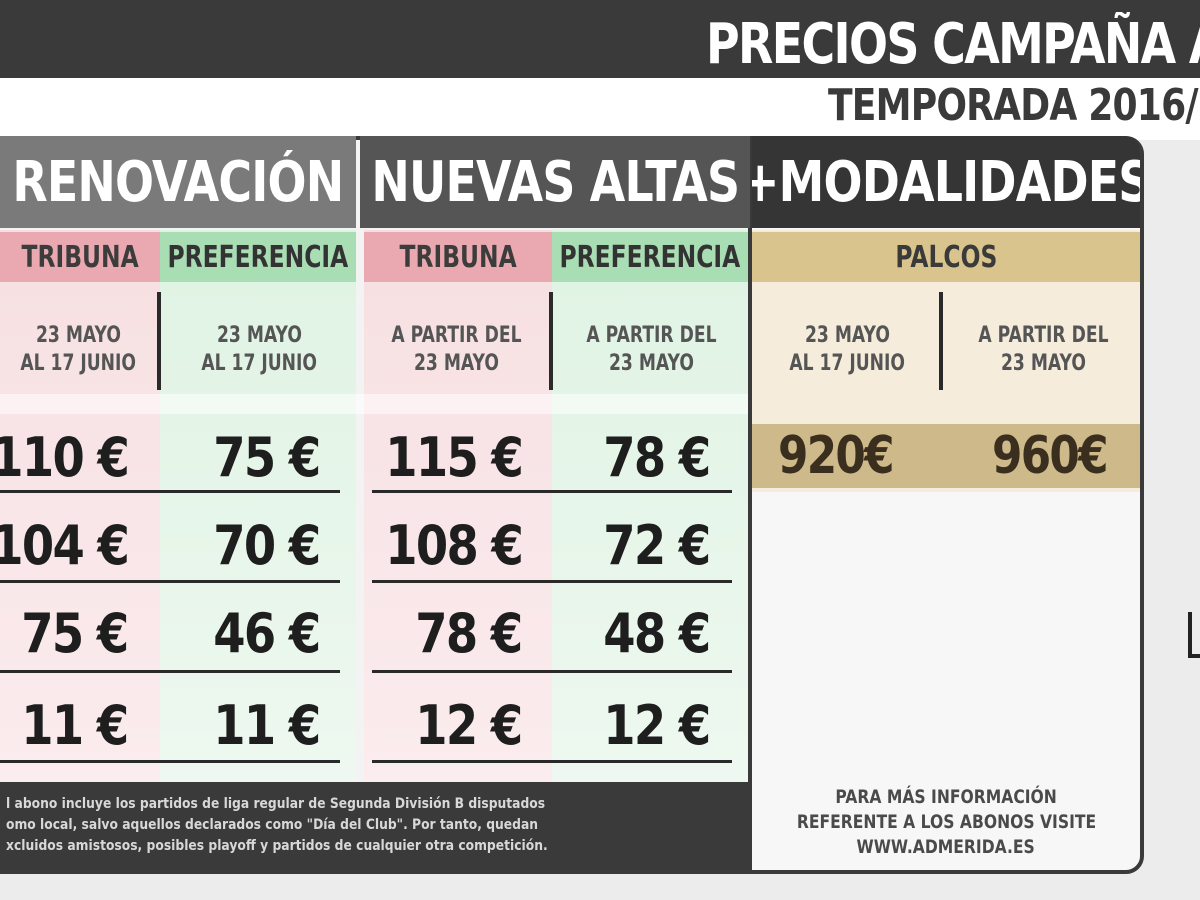 The width and height of the screenshot is (1200, 900). What do you see at coordinates (1043, 350) in the screenshot?
I see `palcos-dates-late: A PARTIR DEL 23 MAYO` at bounding box center [1043, 350].